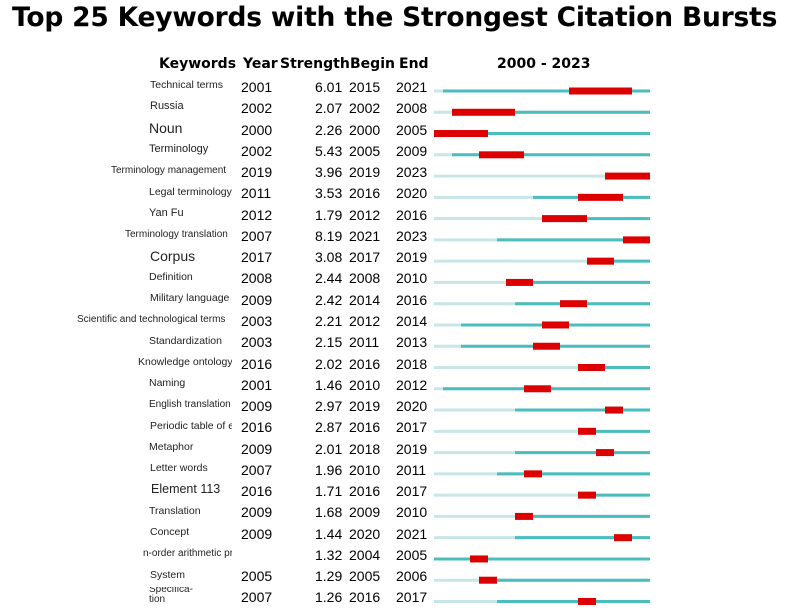  I want to click on strength-cell: 2.42, so click(329, 299).